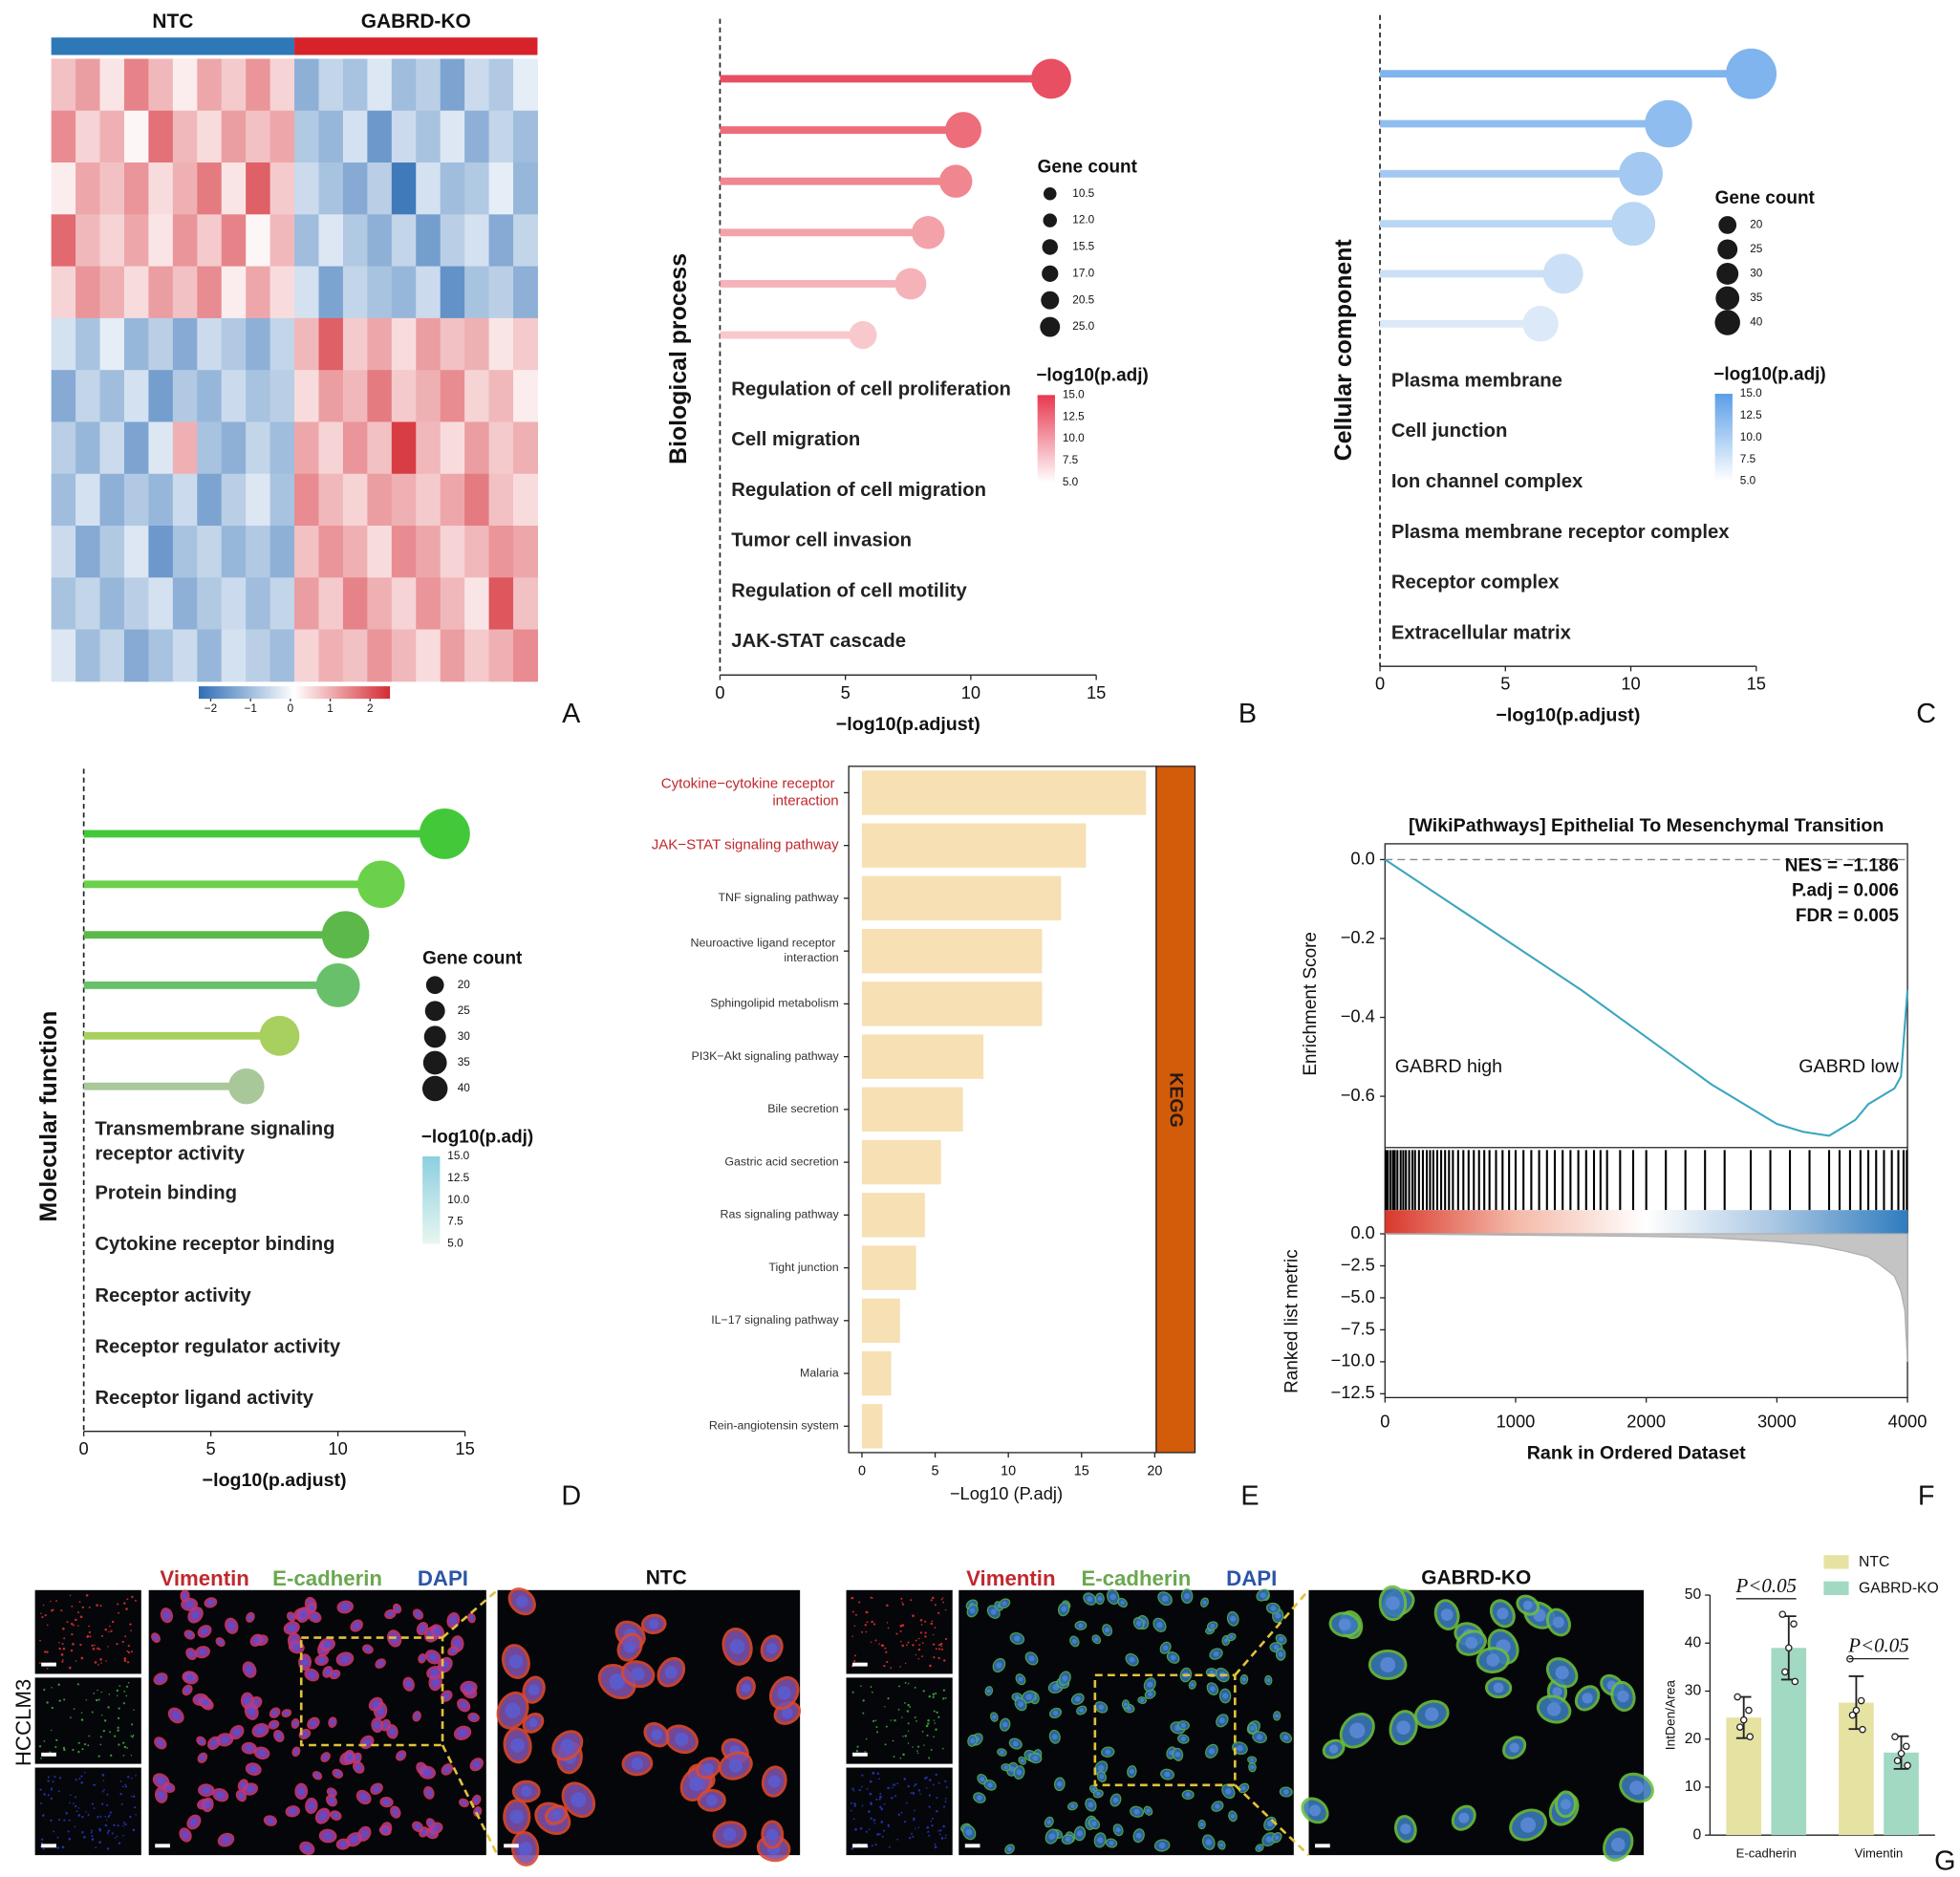  What do you see at coordinates (218, 1129) in the screenshot?
I see `label-line: Transmembrane signaling` at bounding box center [218, 1129].